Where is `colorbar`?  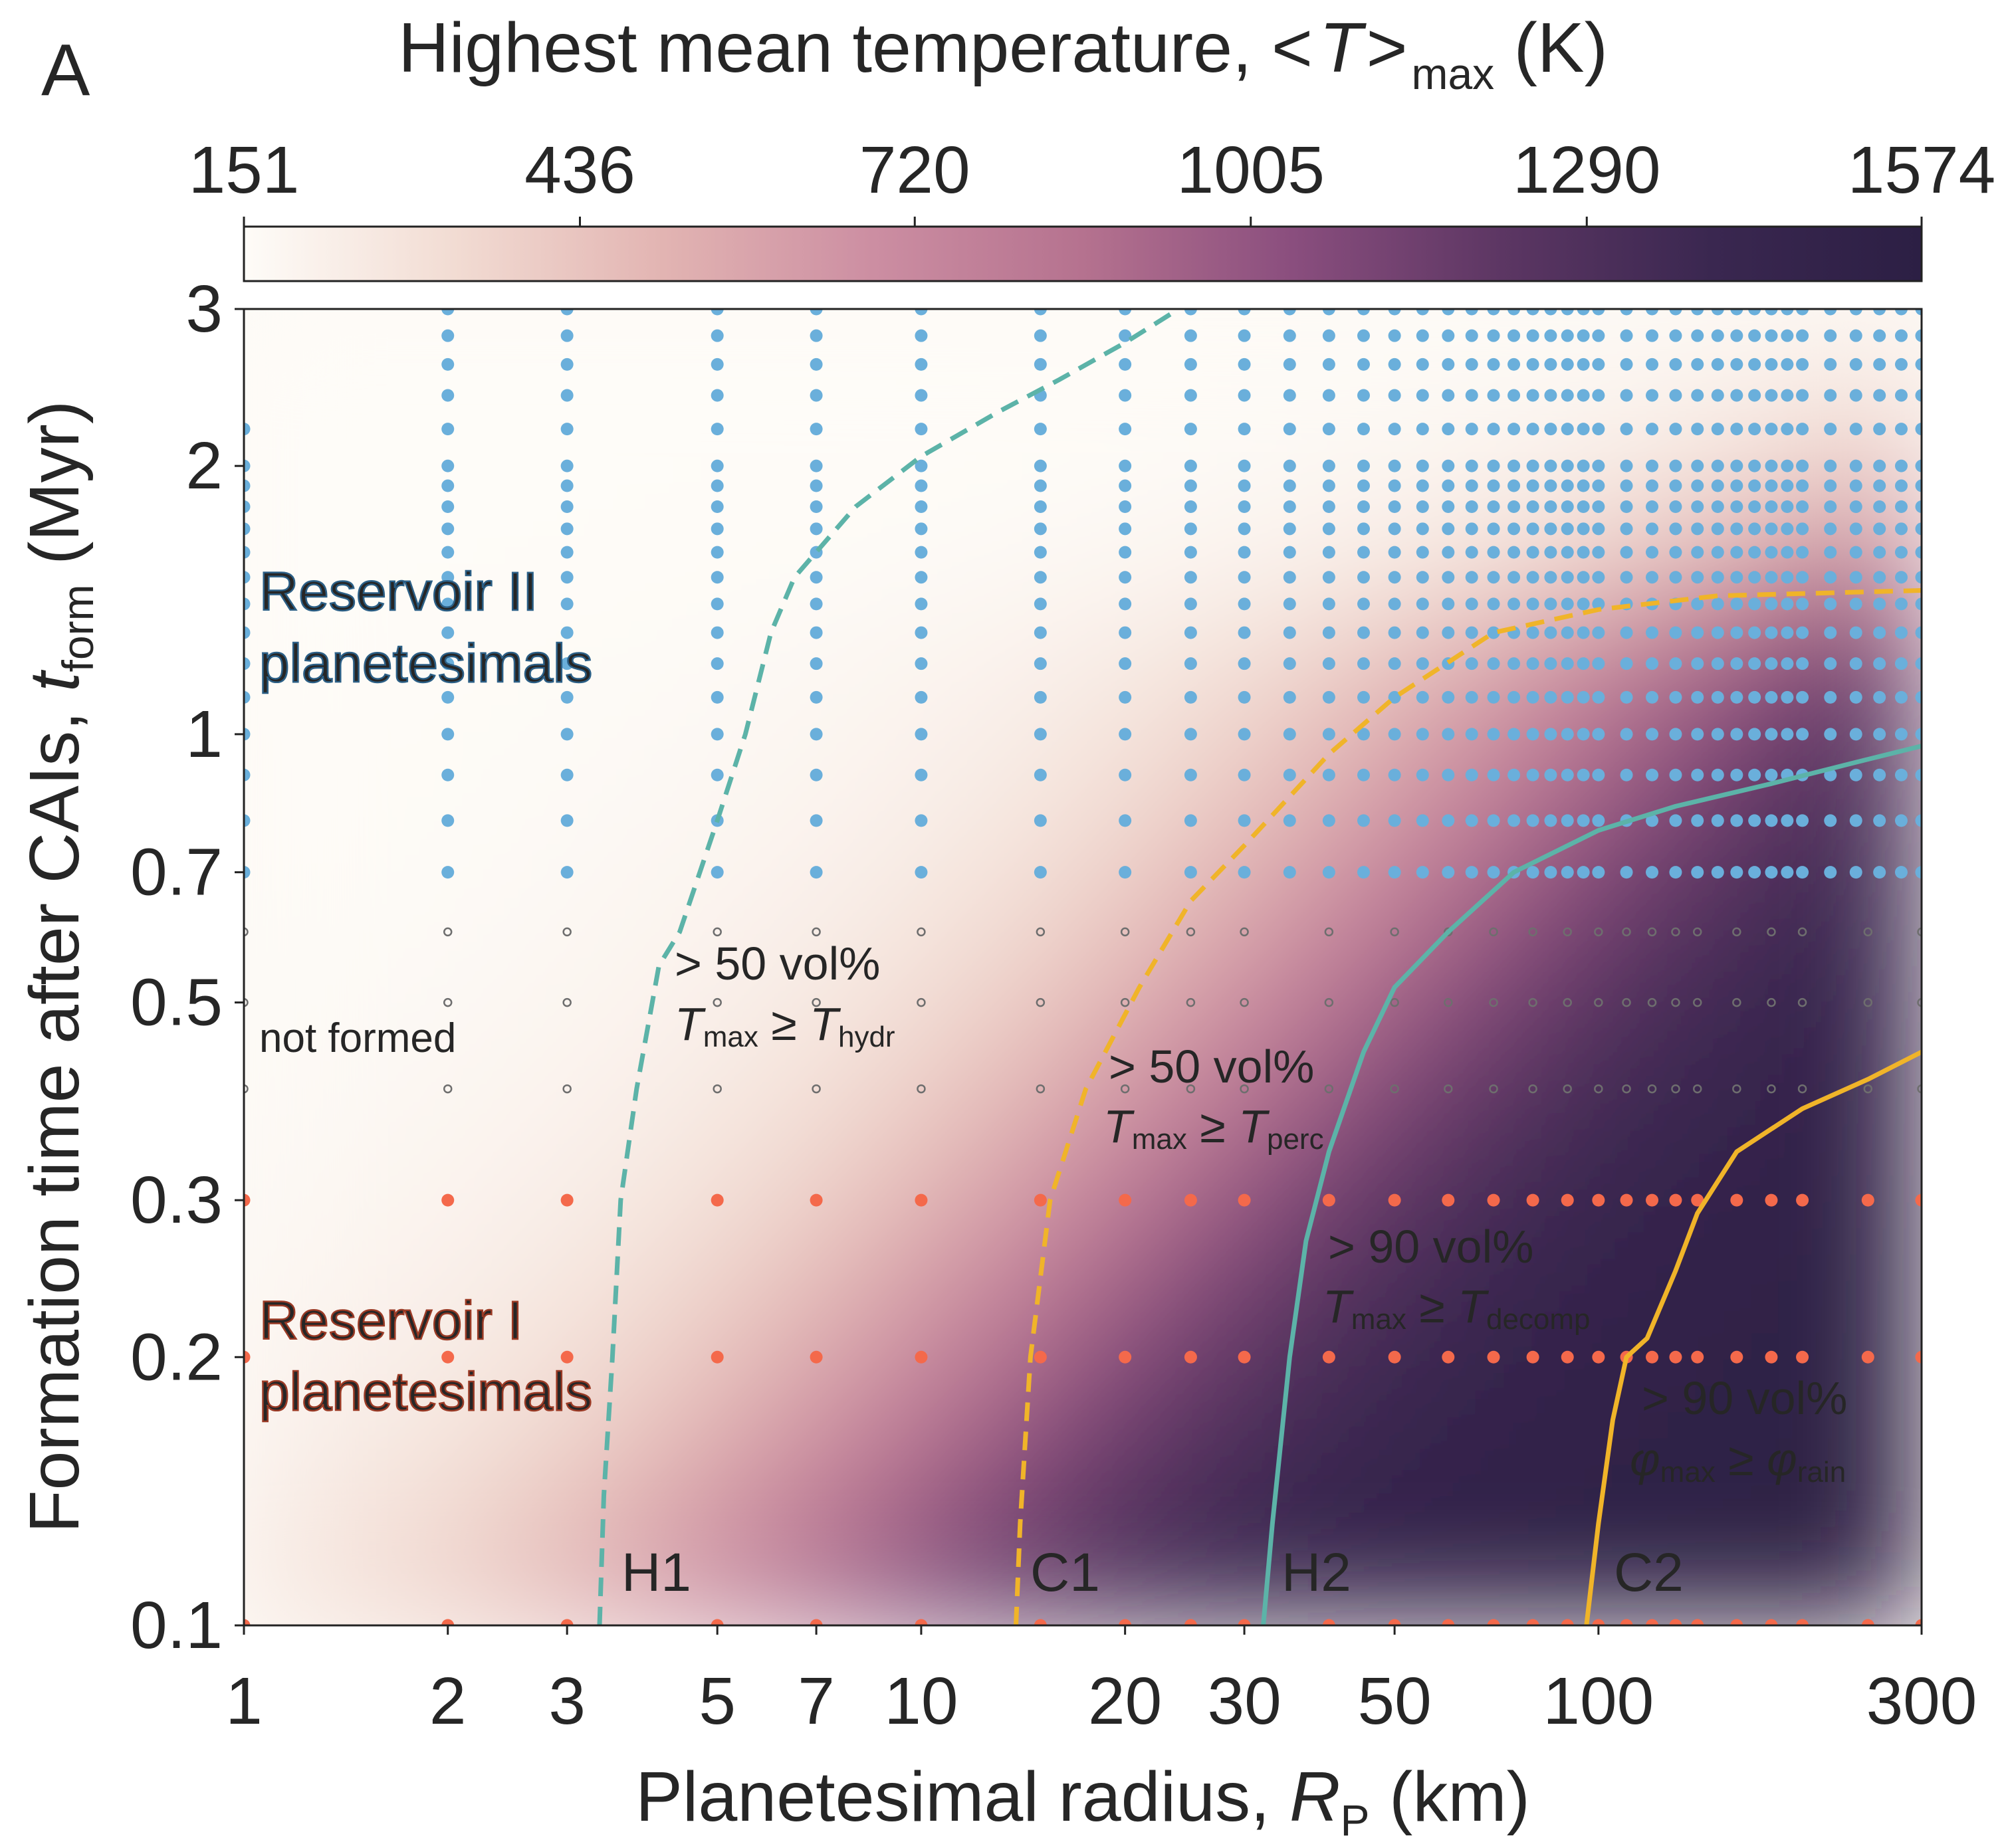
colorbar is located at coordinates (1083, 254).